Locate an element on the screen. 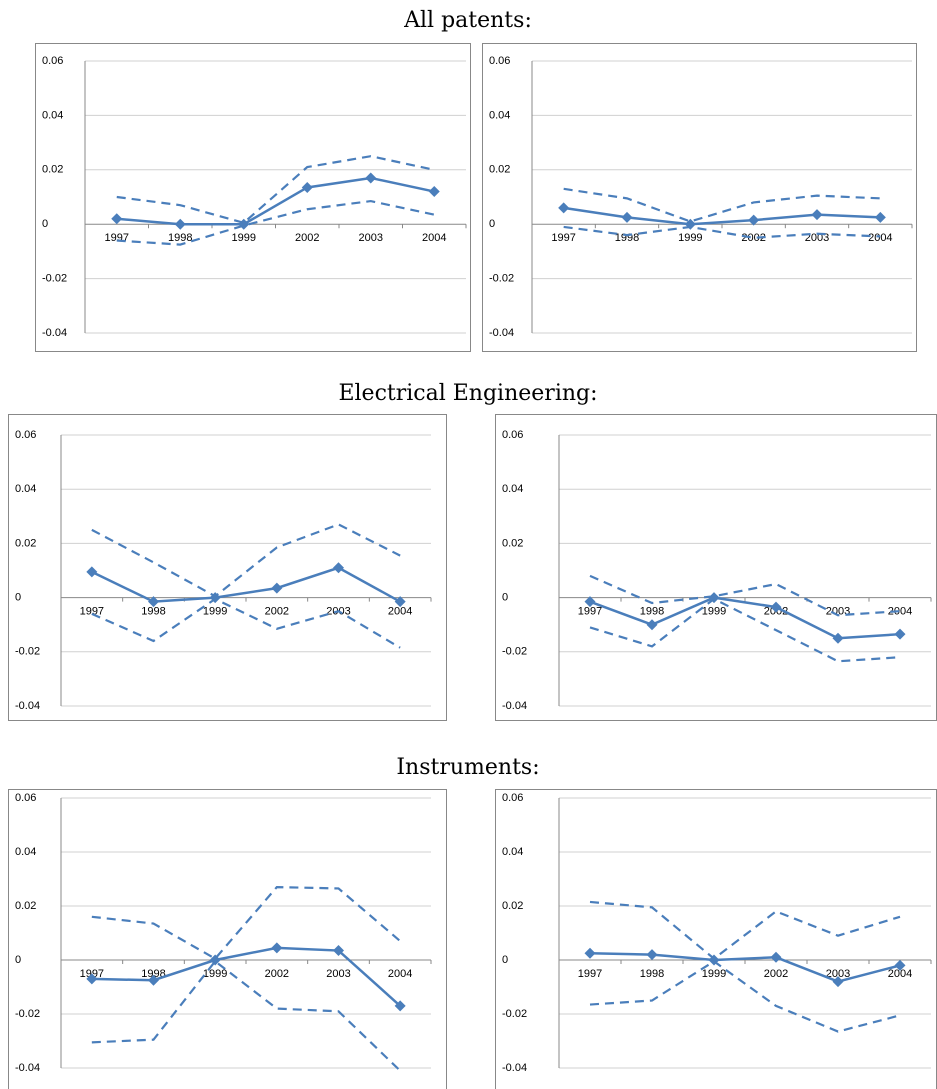  section-heading: Electrical Engineering: is located at coordinates (467, 393).